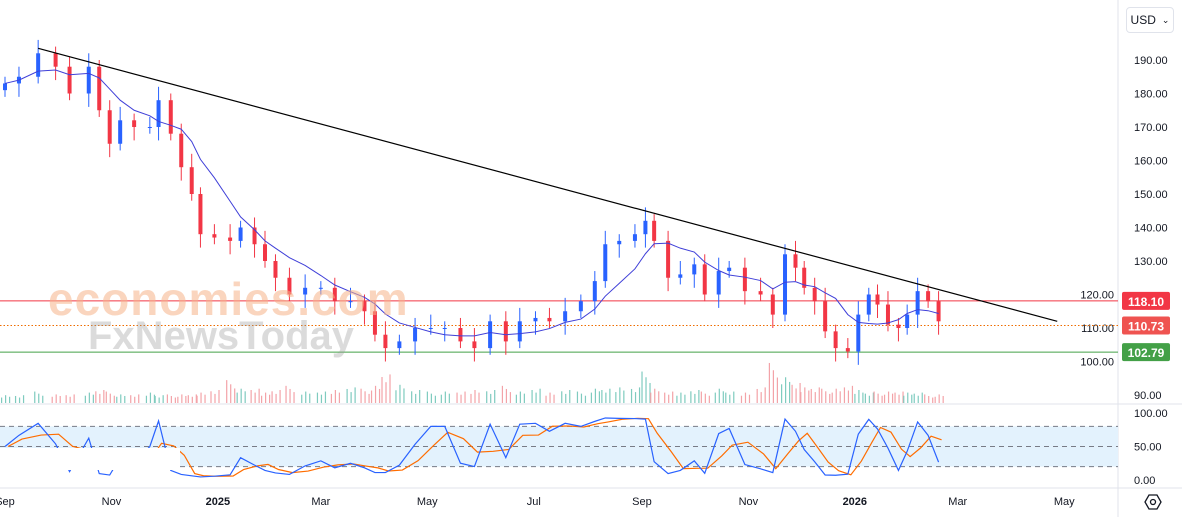 The height and width of the screenshot is (517, 1182). I want to click on y-tick-label: 180.00, so click(1151, 95).